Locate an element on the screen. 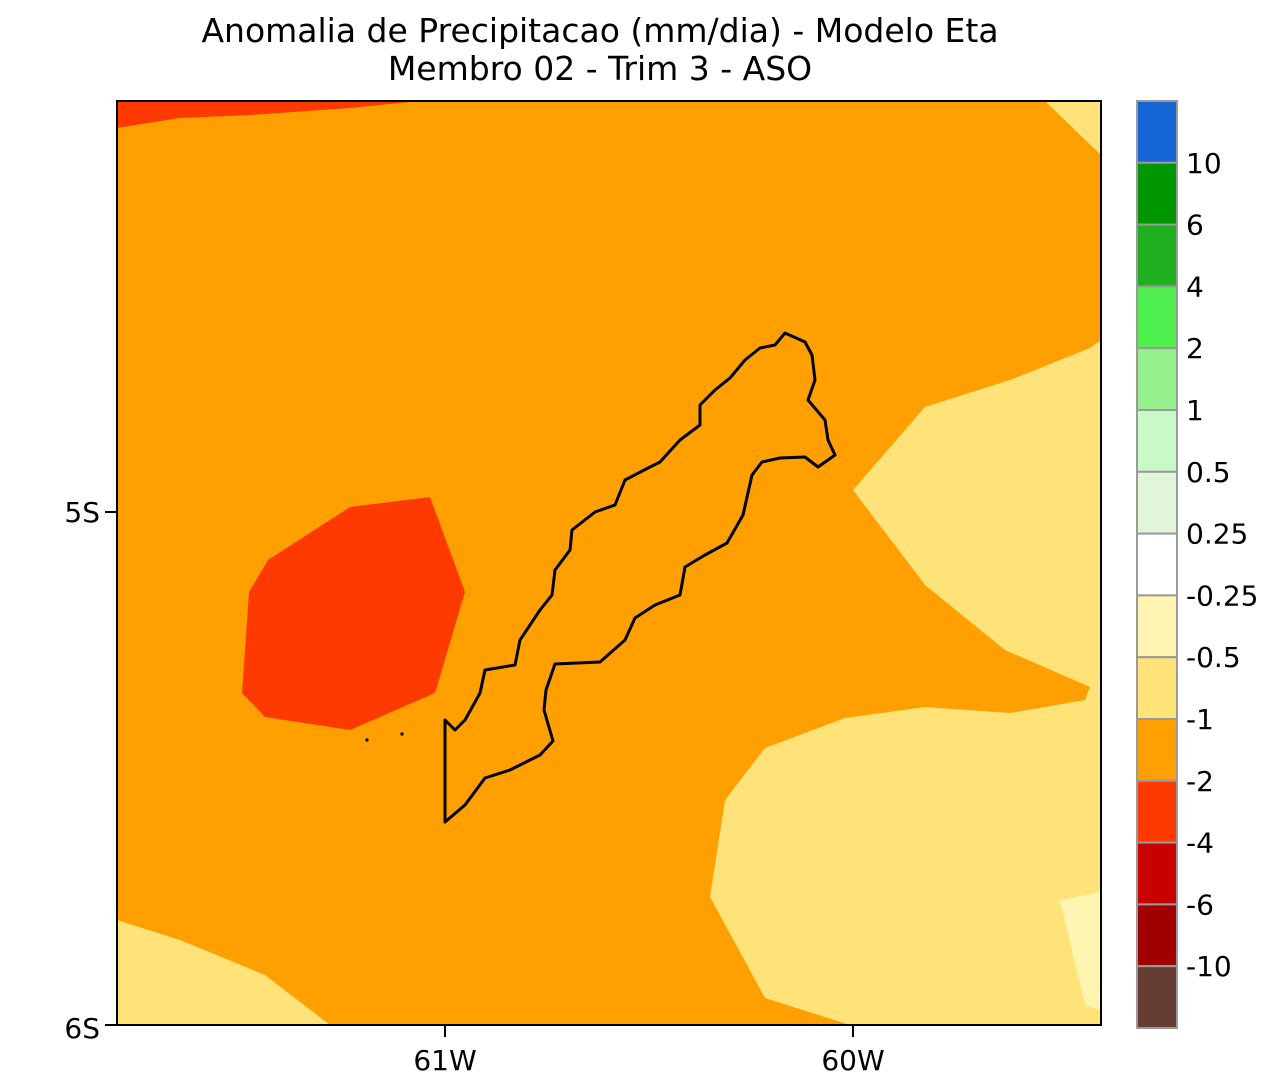 Image resolution: width=1275 pixels, height=1080 pixels. colorbar-label: -1 is located at coordinates (1200, 719).